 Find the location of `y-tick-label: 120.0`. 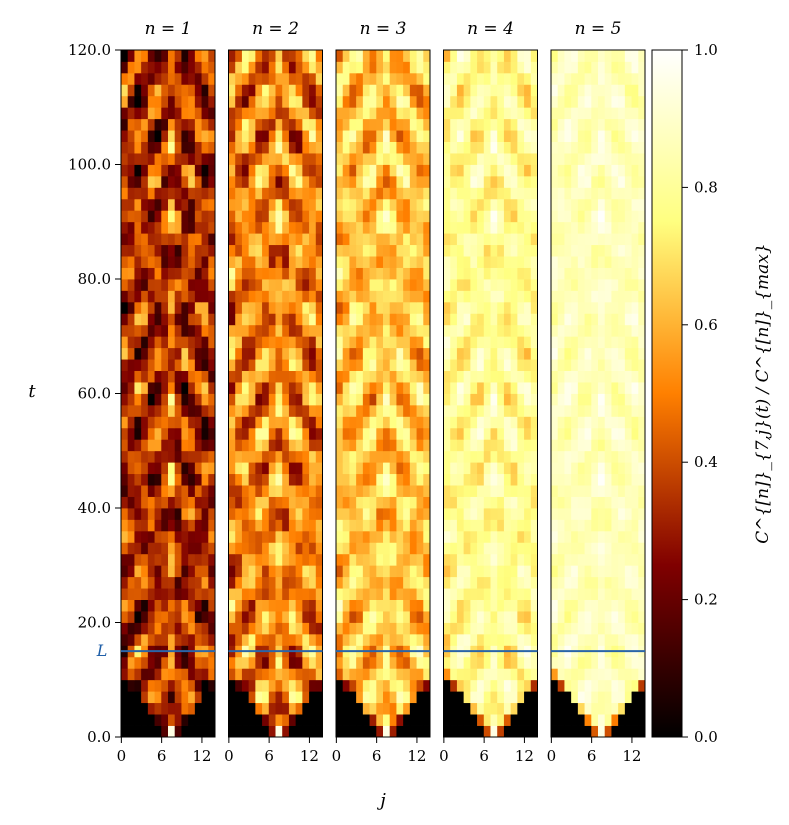

y-tick-label: 120.0 is located at coordinates (89, 50).